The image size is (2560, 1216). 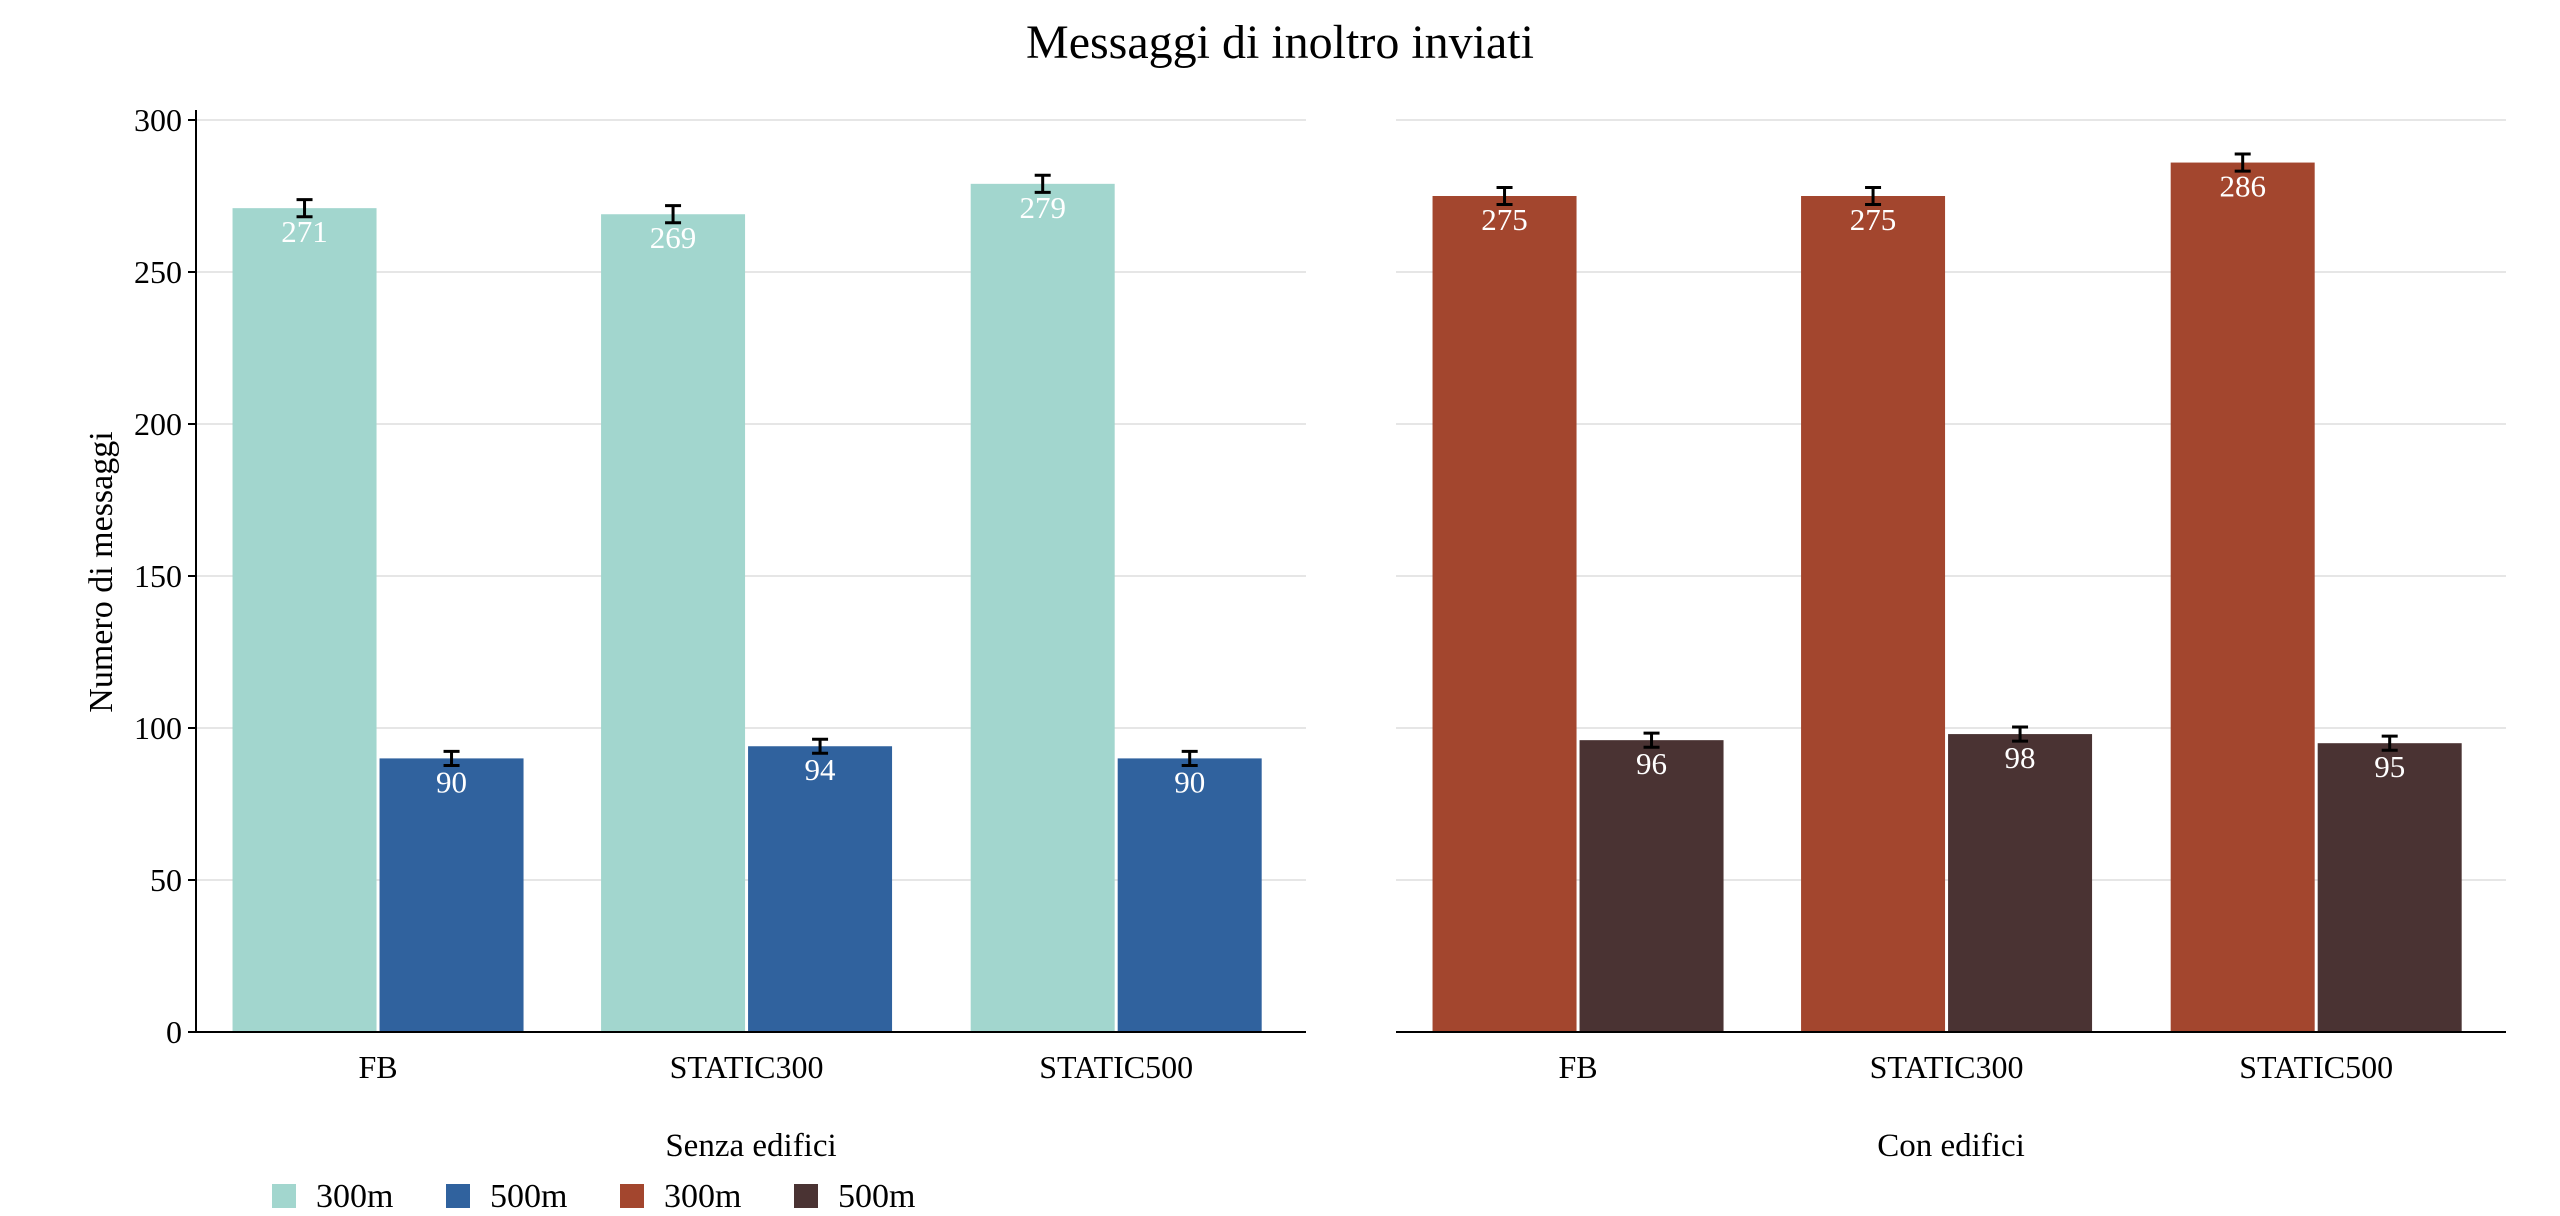 I want to click on y-tick-label: 200, so click(x=158, y=424).